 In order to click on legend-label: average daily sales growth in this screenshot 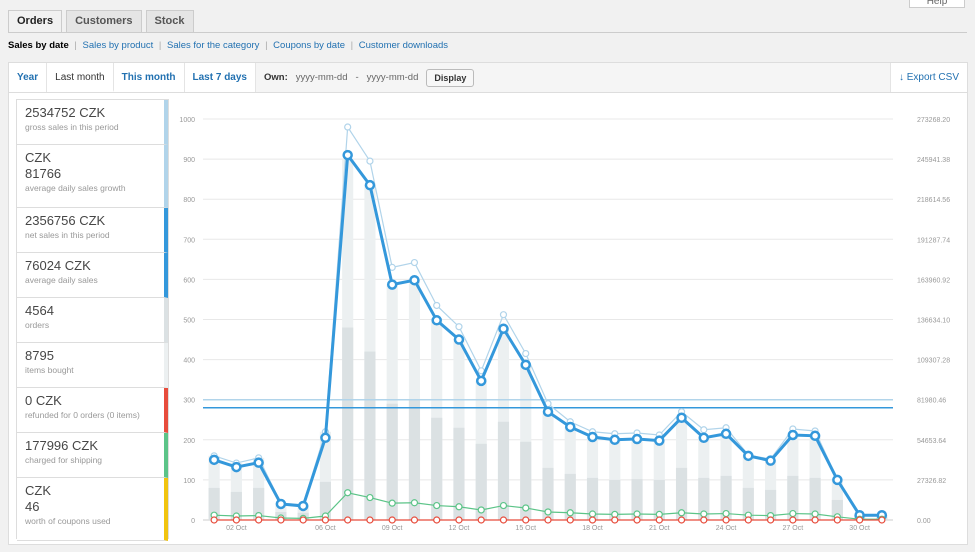, I will do `click(75, 188)`.